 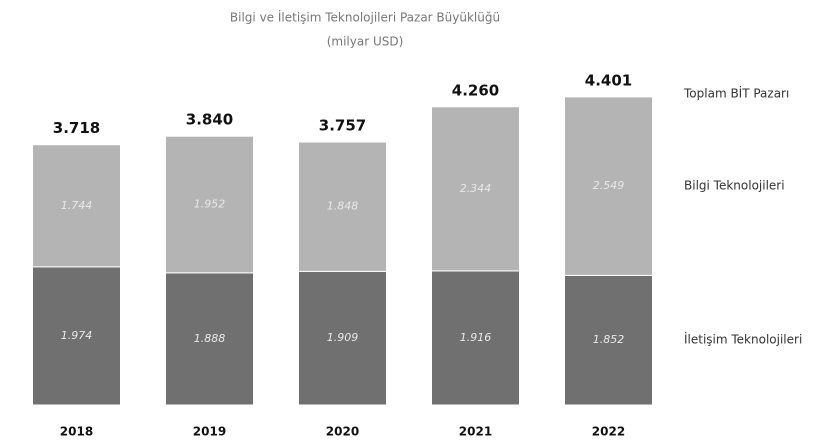 I want to click on total-label: 3.757, so click(x=342, y=126).